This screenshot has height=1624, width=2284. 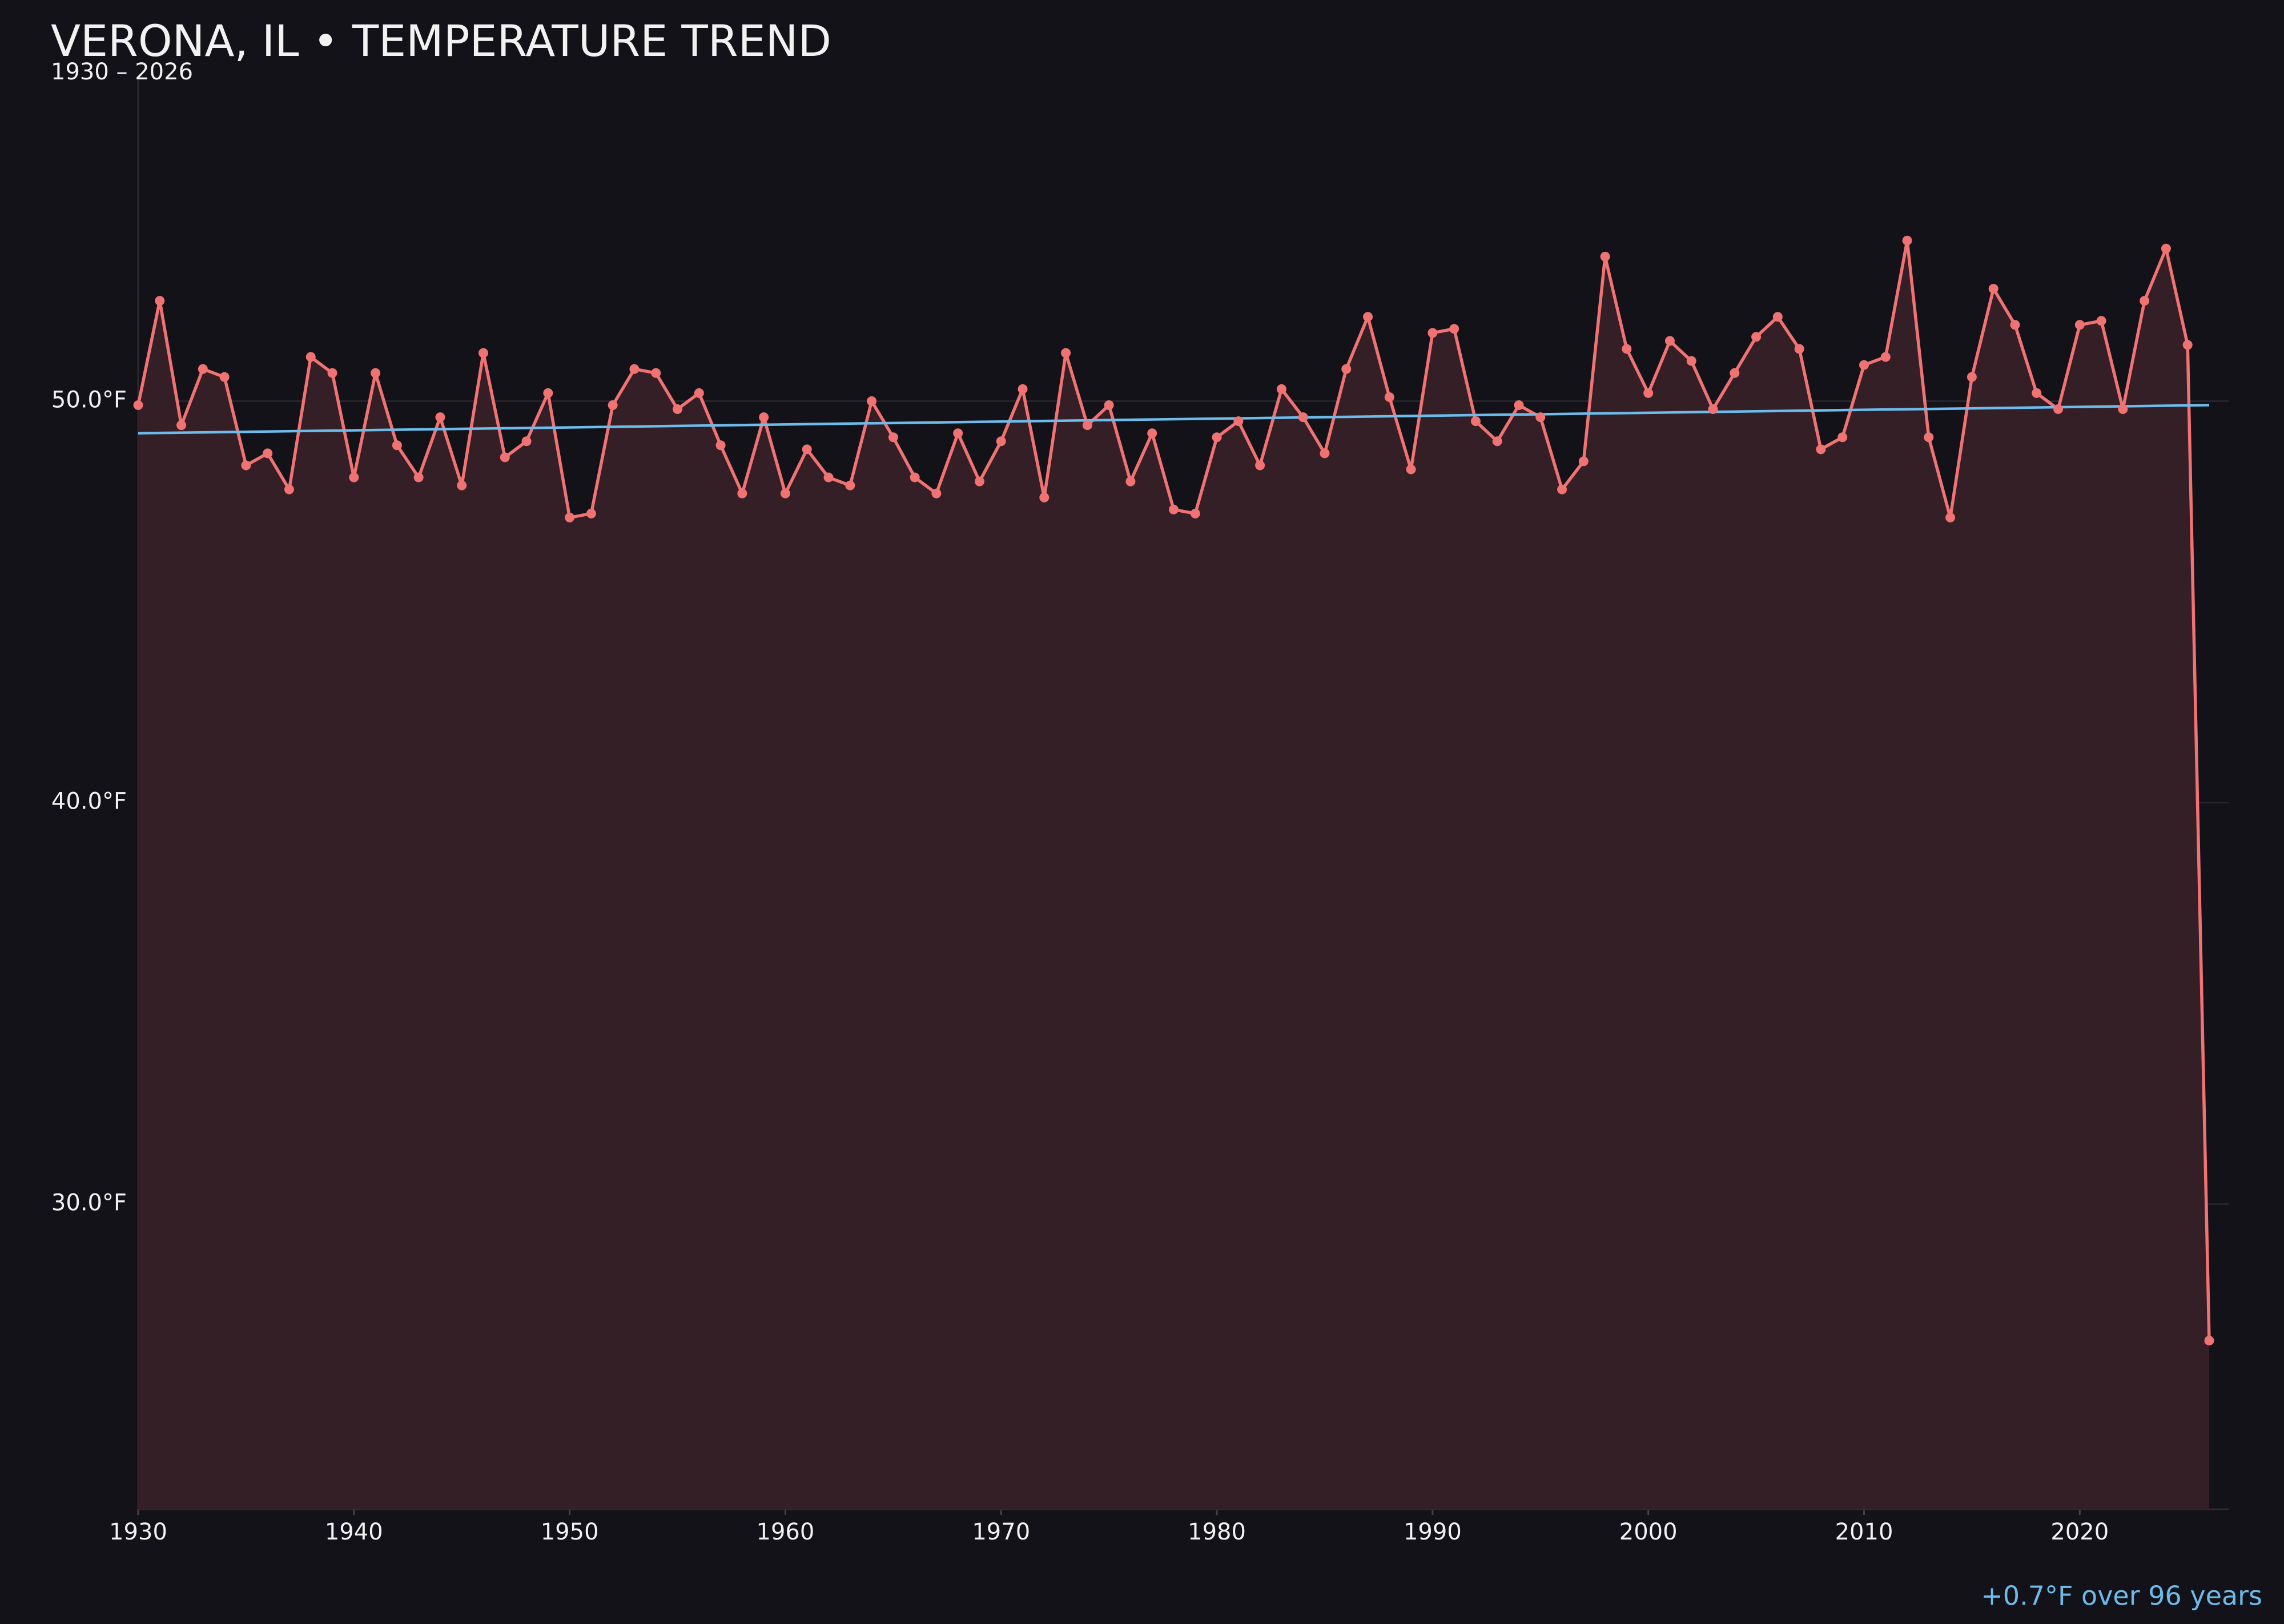 I want to click on x-tick-label: 1960, so click(x=786, y=1532).